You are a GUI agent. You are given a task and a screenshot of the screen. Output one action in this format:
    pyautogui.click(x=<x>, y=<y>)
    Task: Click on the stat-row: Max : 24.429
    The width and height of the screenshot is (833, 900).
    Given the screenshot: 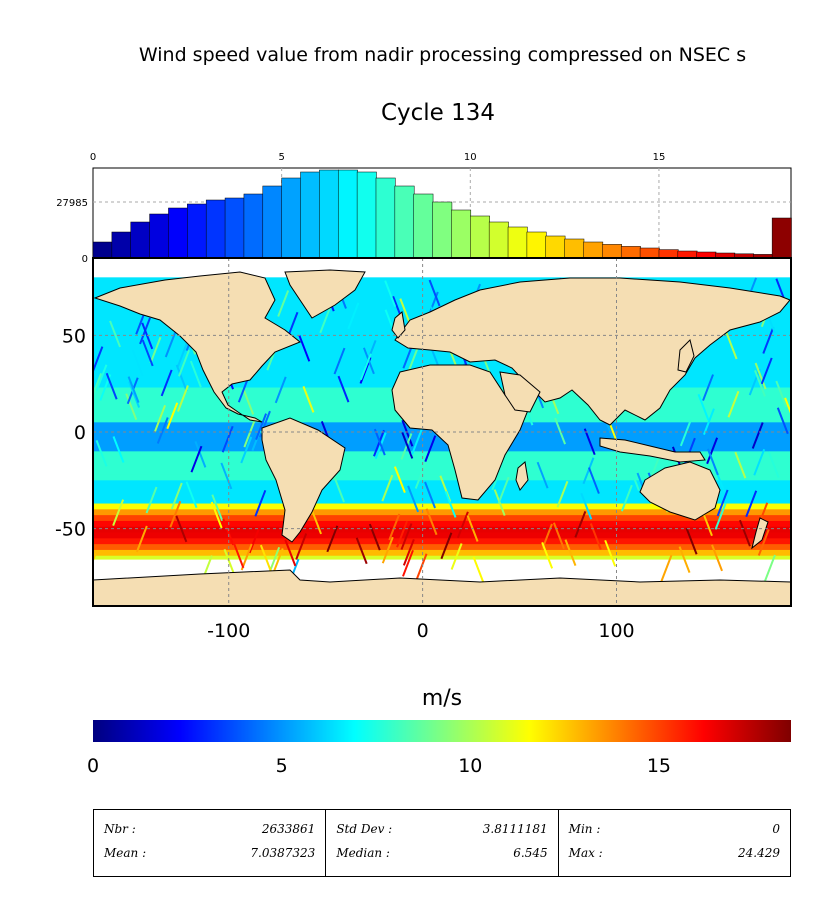 What is the action you would take?
    pyautogui.click(x=674, y=858)
    